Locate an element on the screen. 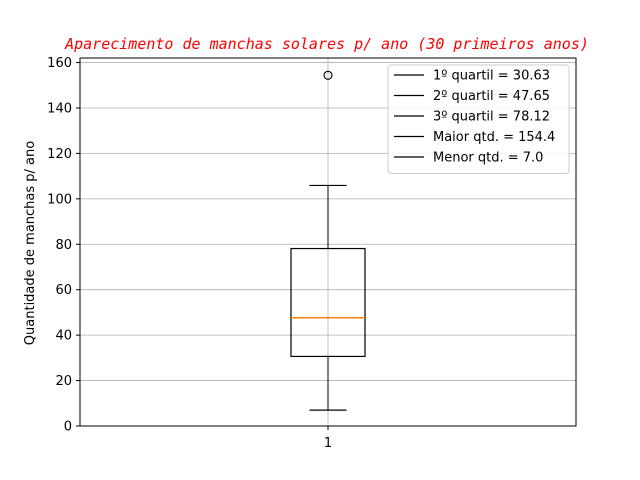 This screenshot has height=480, width=640. y-axis-label: Quantidade de manchas p/ ano is located at coordinates (30, 243).